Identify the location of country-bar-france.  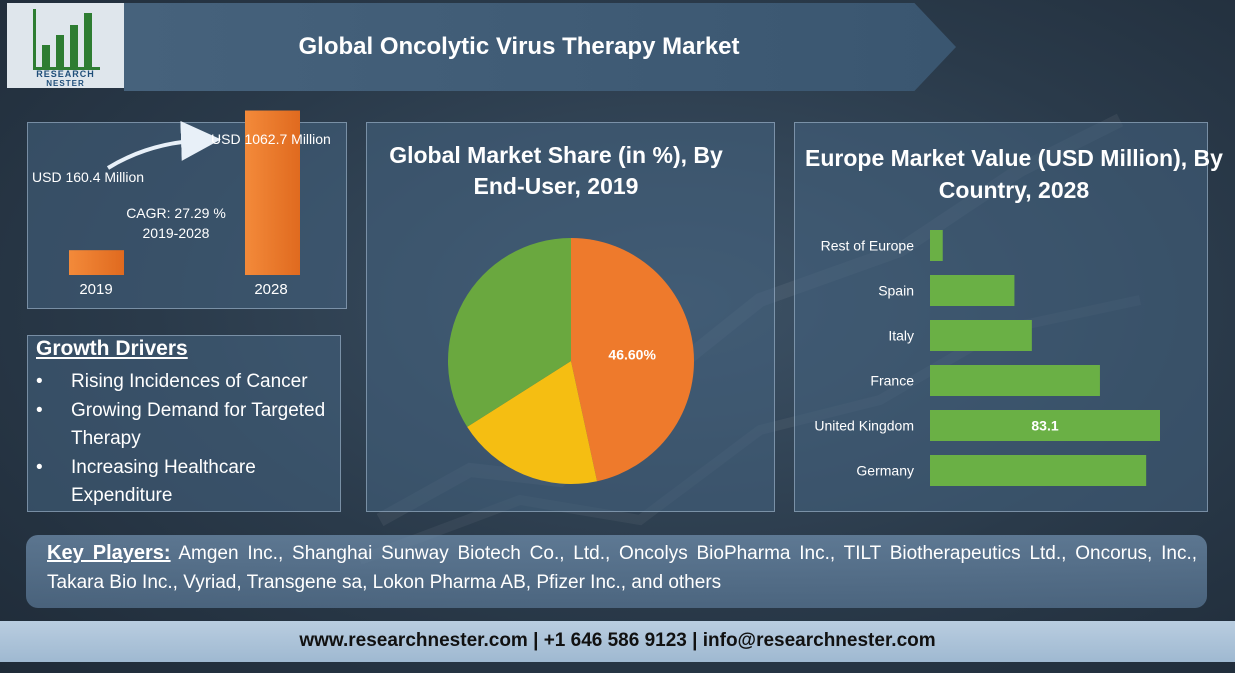
(1015, 380).